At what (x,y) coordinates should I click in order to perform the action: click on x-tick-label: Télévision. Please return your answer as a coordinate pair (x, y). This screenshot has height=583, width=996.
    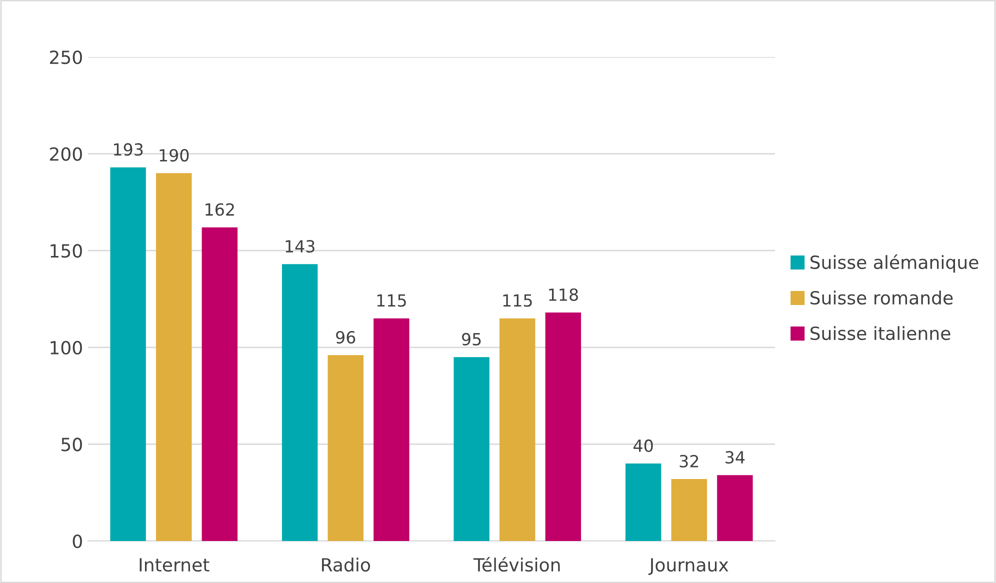
    Looking at the image, I should click on (516, 564).